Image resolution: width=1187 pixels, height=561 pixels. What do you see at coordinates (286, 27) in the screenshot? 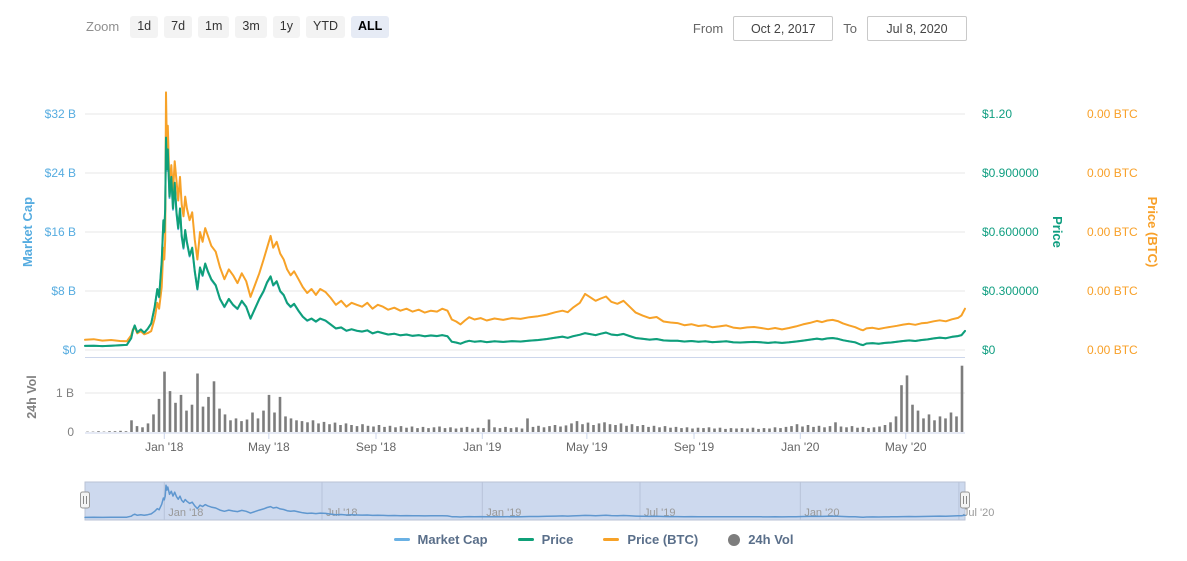
I see `range-button-1y: 1y` at bounding box center [286, 27].